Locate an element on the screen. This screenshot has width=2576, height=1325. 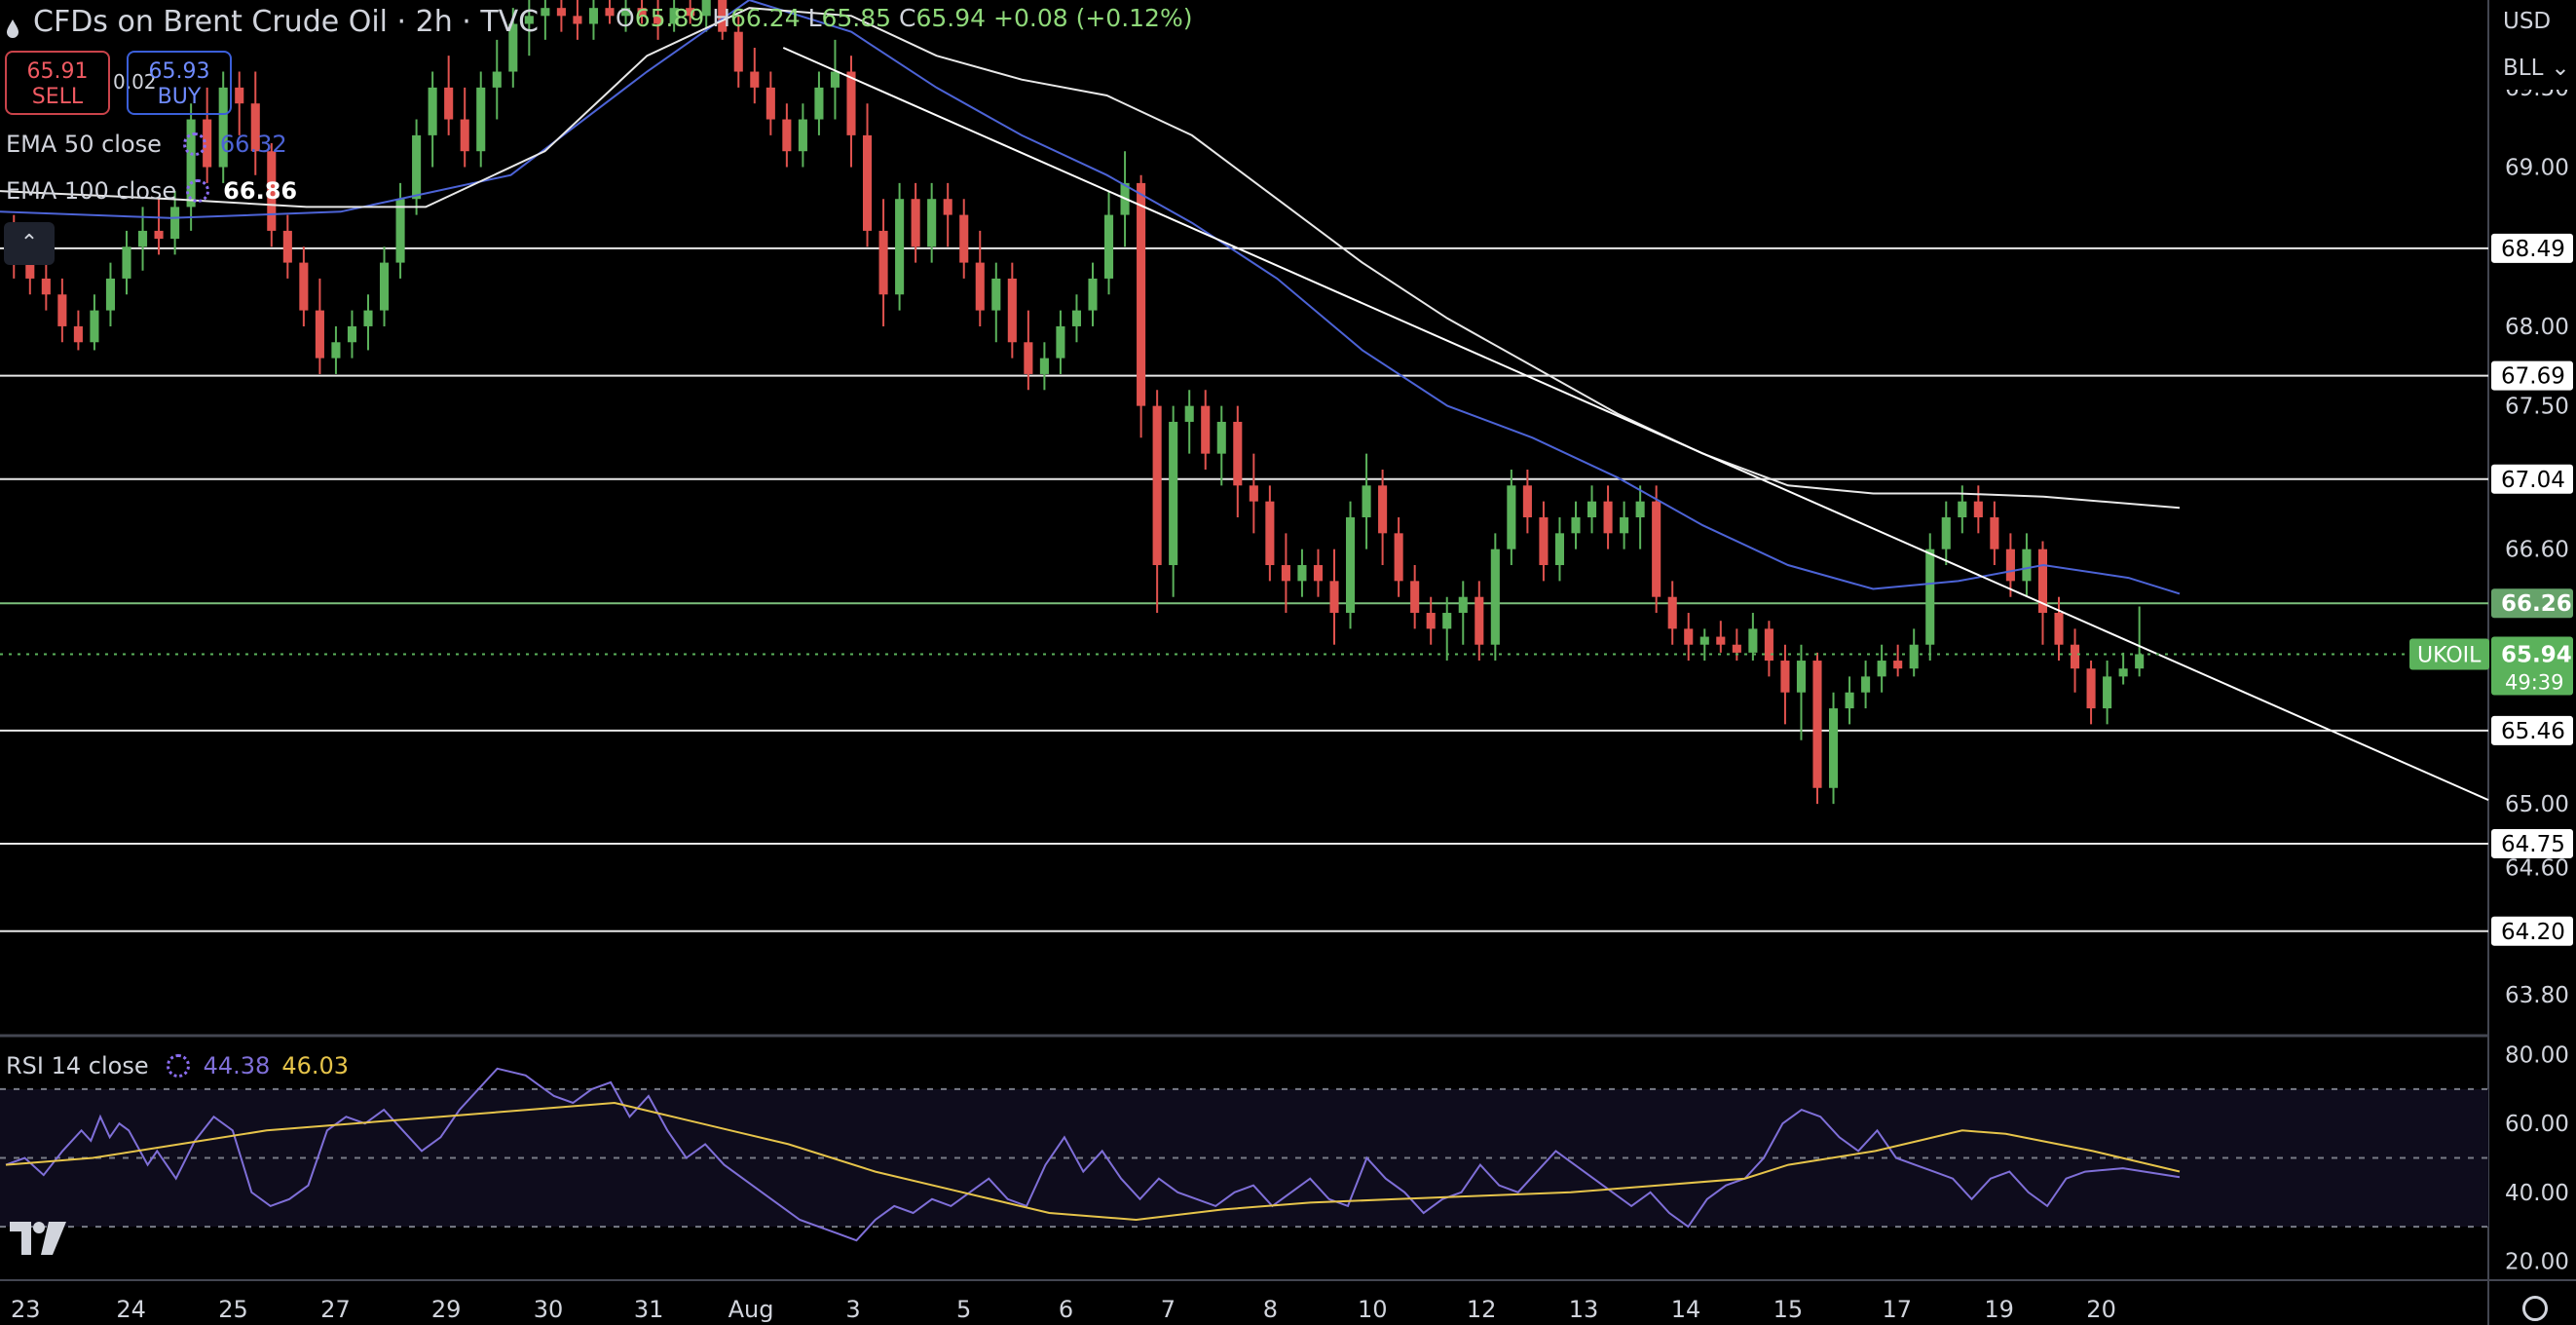
level-price-label: 64.20 is located at coordinates (2533, 932).